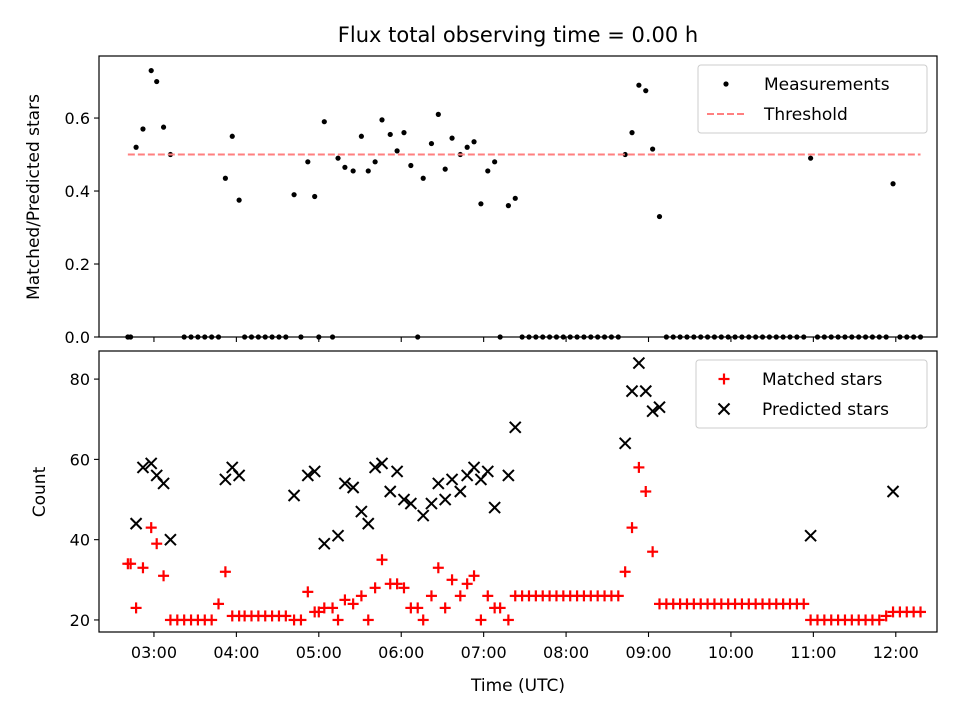 This screenshot has width=960, height=720. Describe the element at coordinates (80, 540) in the screenshot. I see `y-tick-label: 40` at that location.